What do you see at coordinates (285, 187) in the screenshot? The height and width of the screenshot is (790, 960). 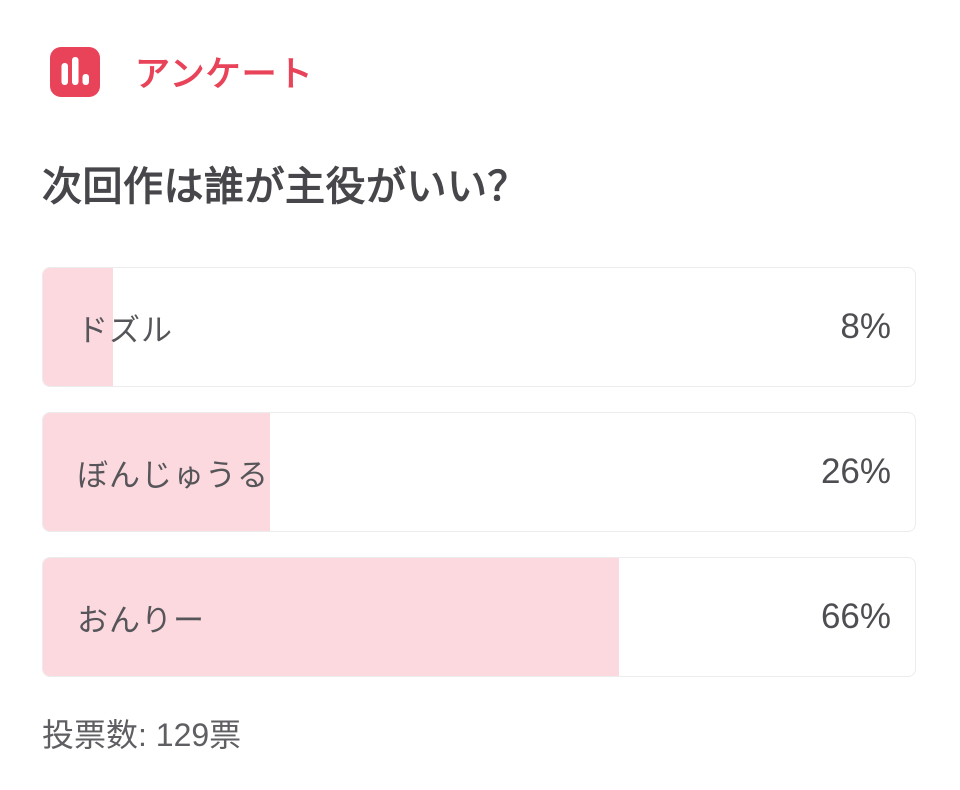 I see `poll-question: 次回作は誰が主役がいい？` at bounding box center [285, 187].